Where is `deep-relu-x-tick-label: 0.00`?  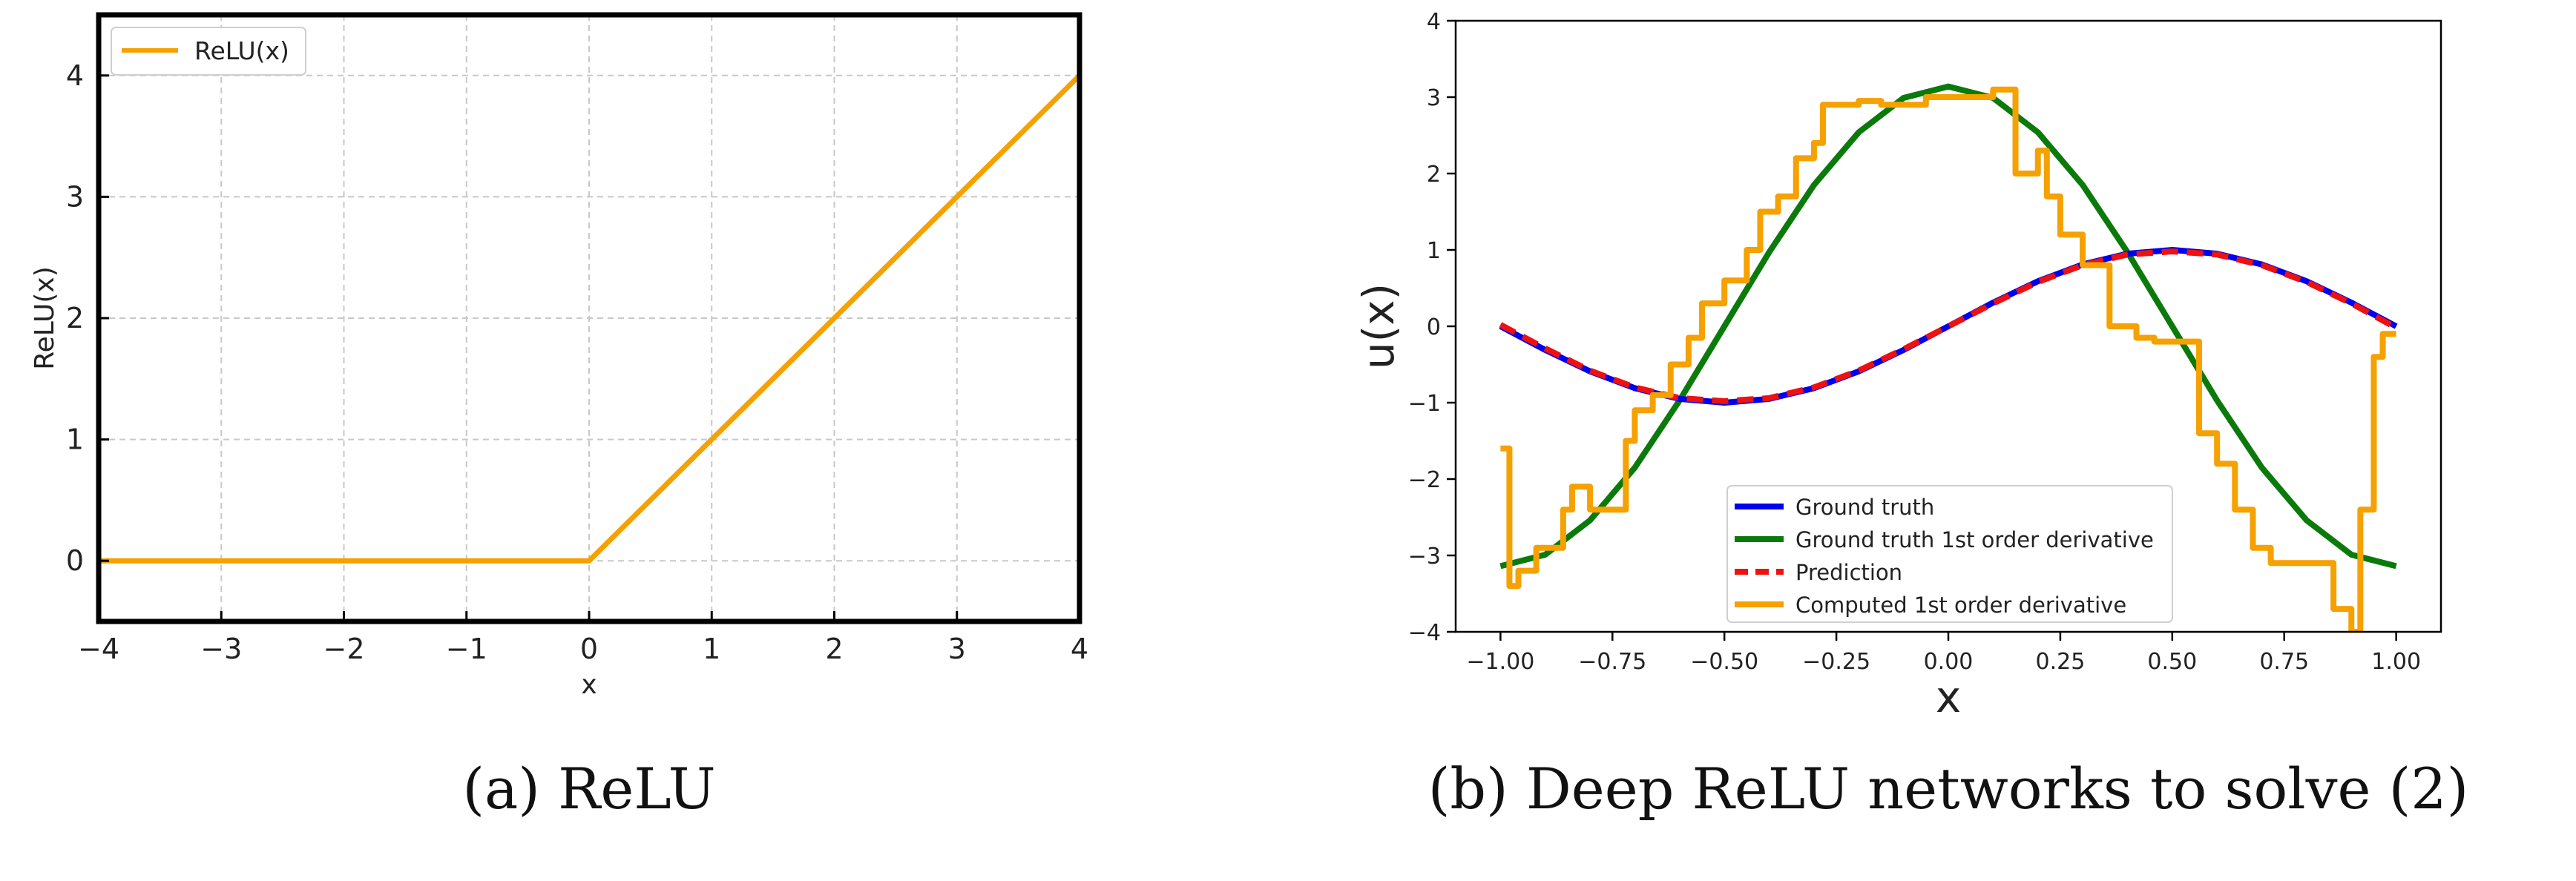
deep-relu-x-tick-label: 0.00 is located at coordinates (1949, 662).